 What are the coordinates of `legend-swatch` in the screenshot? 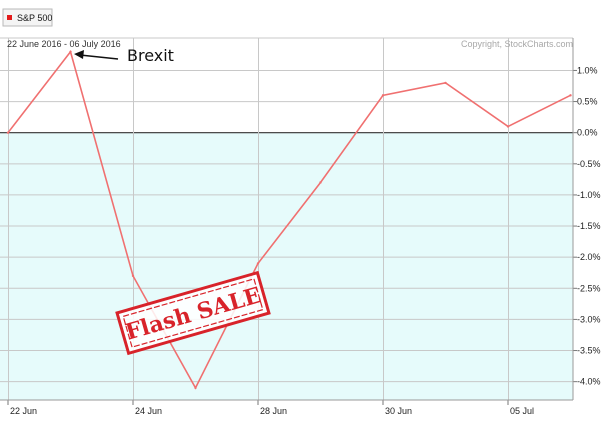 It's located at (9, 17).